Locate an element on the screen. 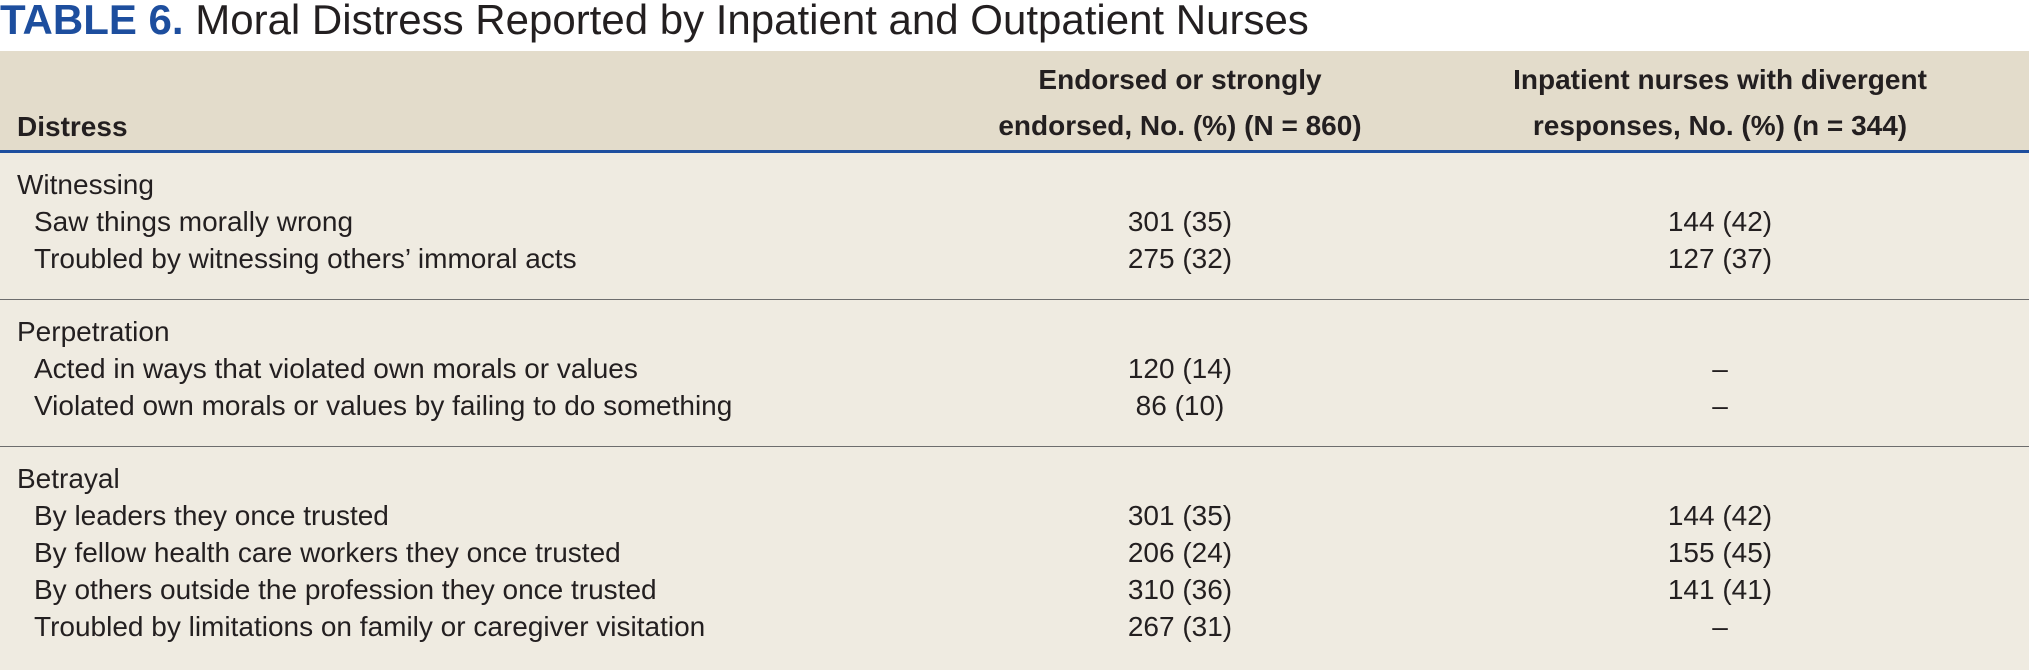 The image size is (2029, 670). endorsed-value: 310 (36) is located at coordinates (1180, 589).